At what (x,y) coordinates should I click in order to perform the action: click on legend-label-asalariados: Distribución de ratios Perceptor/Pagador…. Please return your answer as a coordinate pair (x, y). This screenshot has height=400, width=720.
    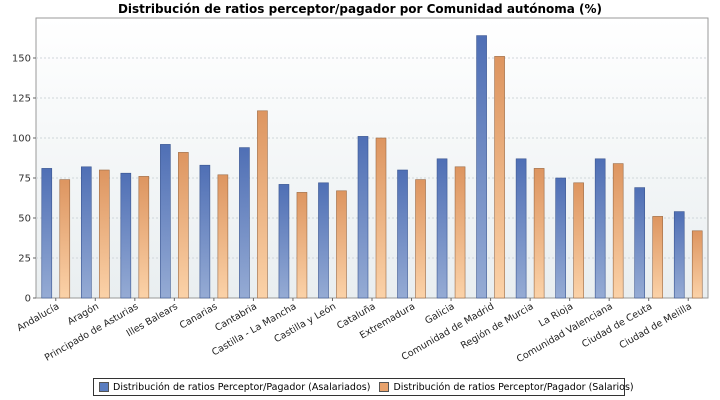
    Looking at the image, I should click on (242, 387).